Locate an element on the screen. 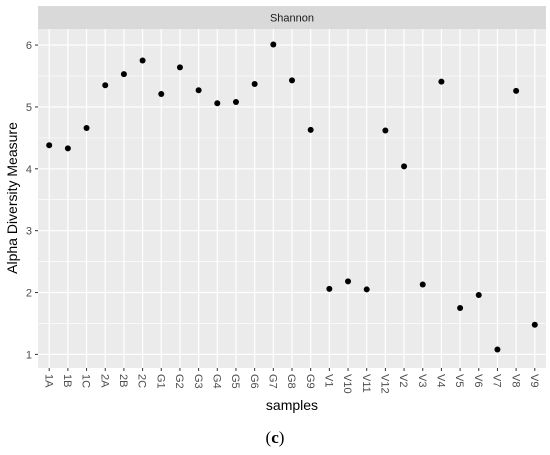 The width and height of the screenshot is (550, 455). x-tick-label: V1 is located at coordinates (329, 380).